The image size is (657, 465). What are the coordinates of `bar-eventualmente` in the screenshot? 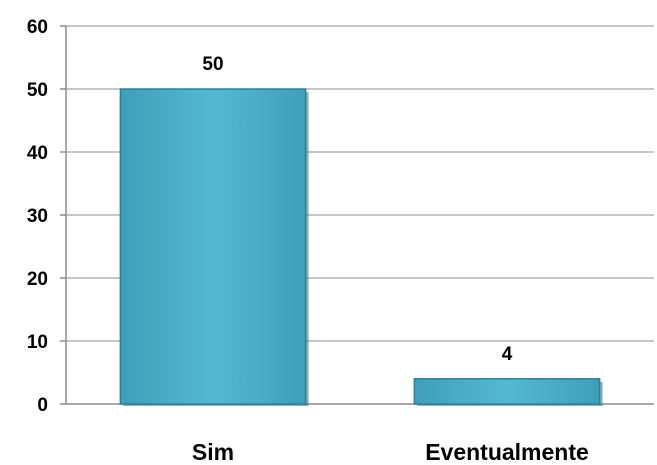 It's located at (507, 391).